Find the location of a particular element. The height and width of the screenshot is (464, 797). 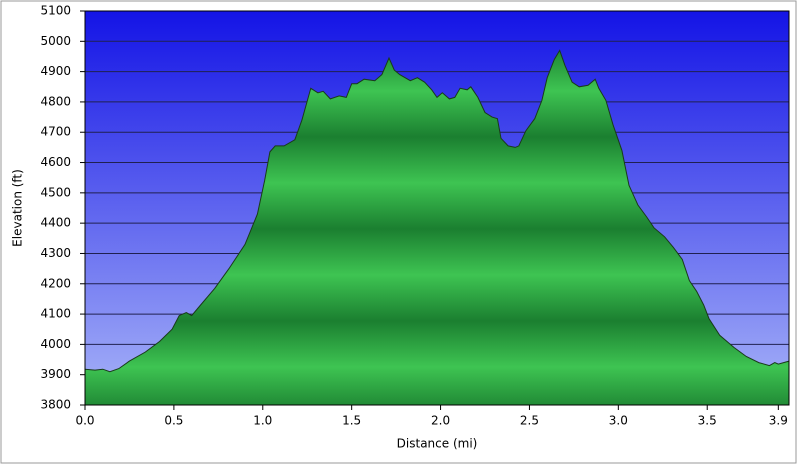

y-tick-label: 4200 is located at coordinates (55, 283).